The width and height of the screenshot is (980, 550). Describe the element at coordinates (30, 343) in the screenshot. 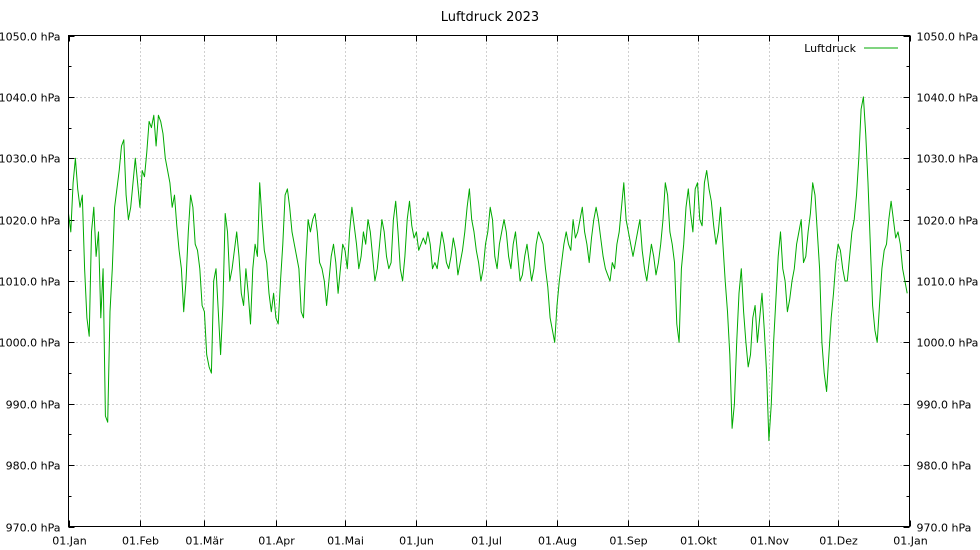

I see `y-tick-label-left: 1000.0 hPa` at that location.